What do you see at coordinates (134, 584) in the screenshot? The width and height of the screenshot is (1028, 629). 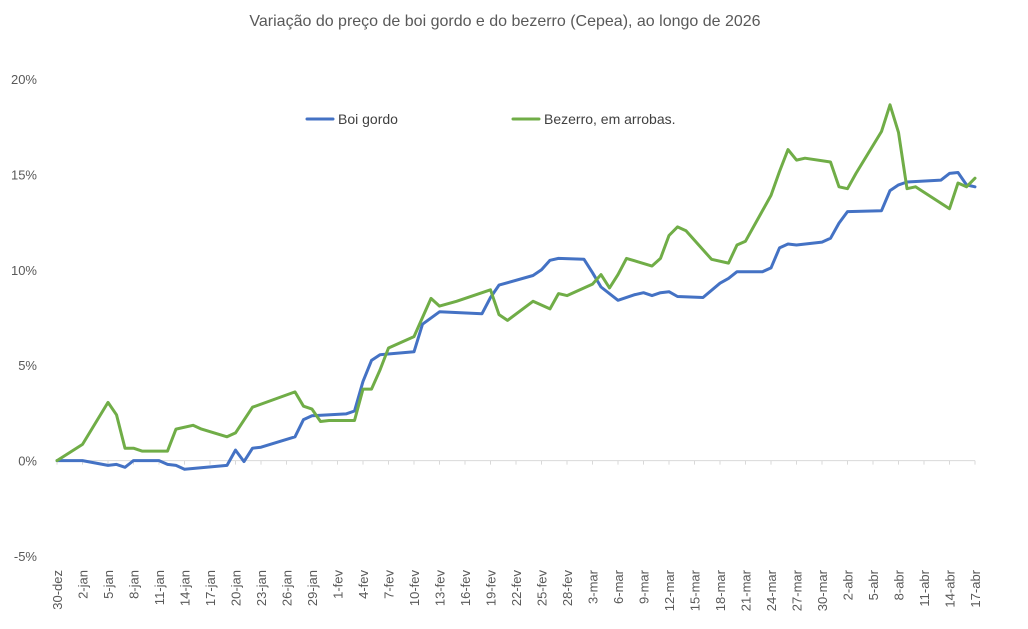 I see `x-tick-label: 8-jan` at bounding box center [134, 584].